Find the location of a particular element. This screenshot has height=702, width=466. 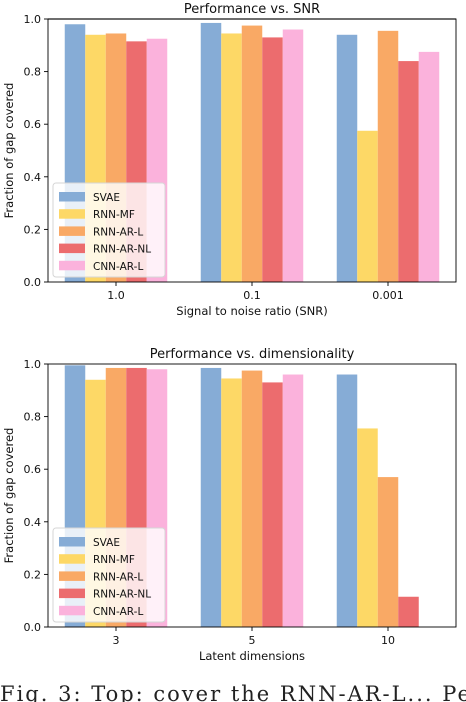

x-tick-label: 0.001 is located at coordinates (388, 295).